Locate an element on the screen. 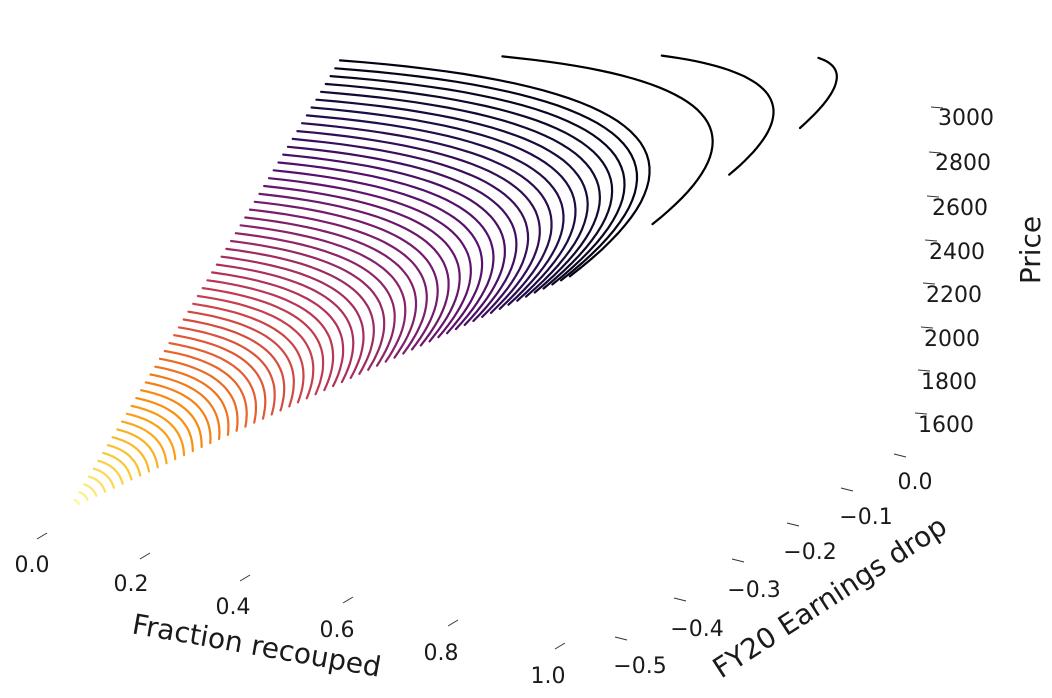 This screenshot has height=698, width=1052. y-tick-label: −0.2 is located at coordinates (809, 552).